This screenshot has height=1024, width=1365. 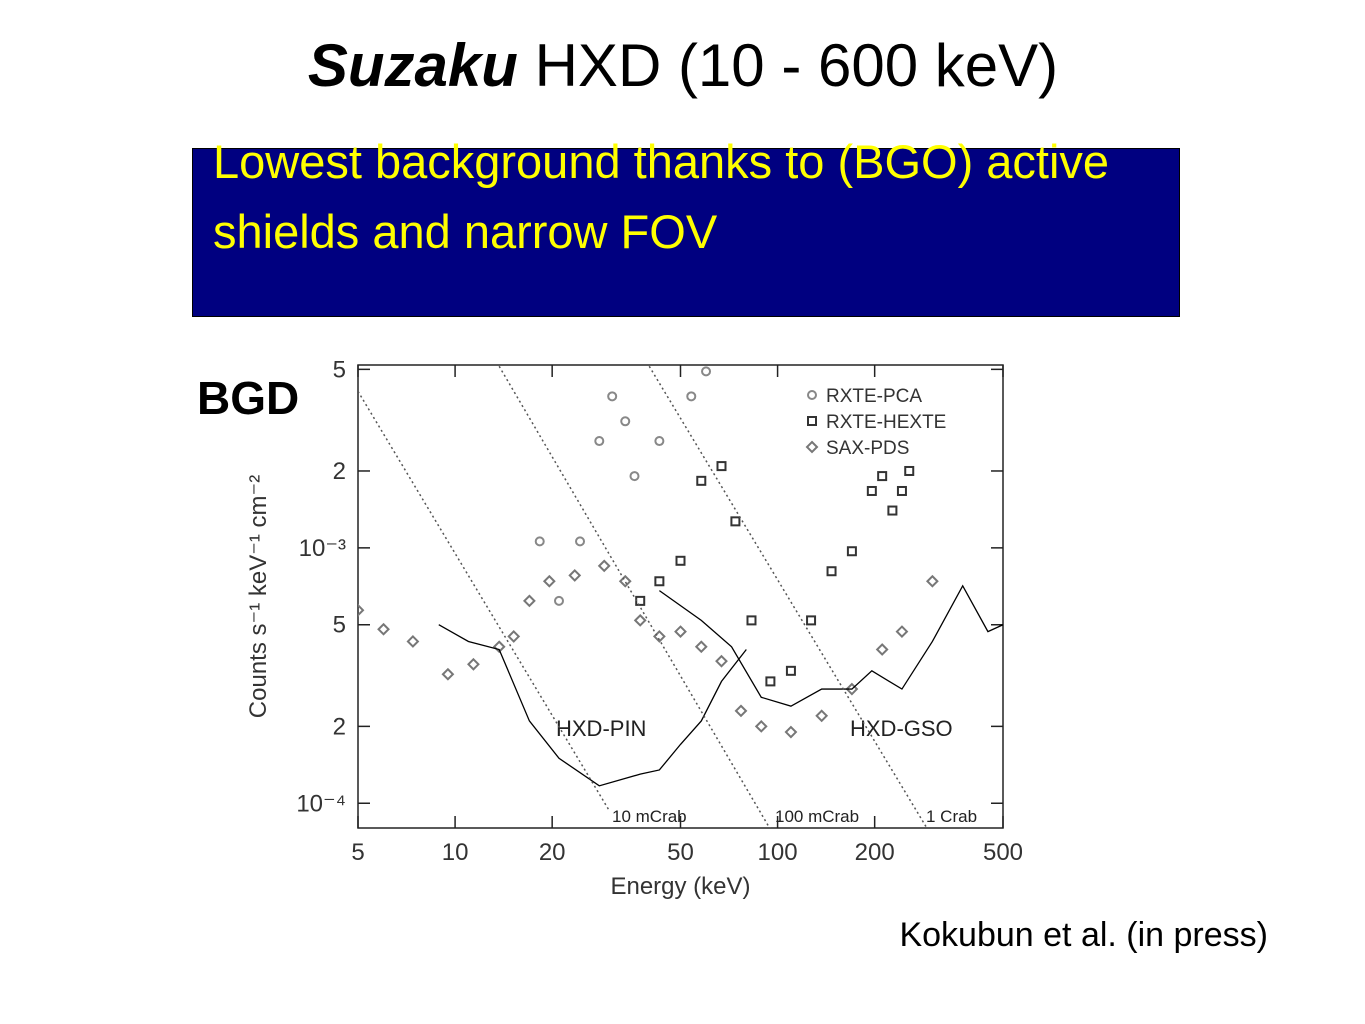 What do you see at coordinates (875, 852) in the screenshot?
I see `x-tick-label: 200` at bounding box center [875, 852].